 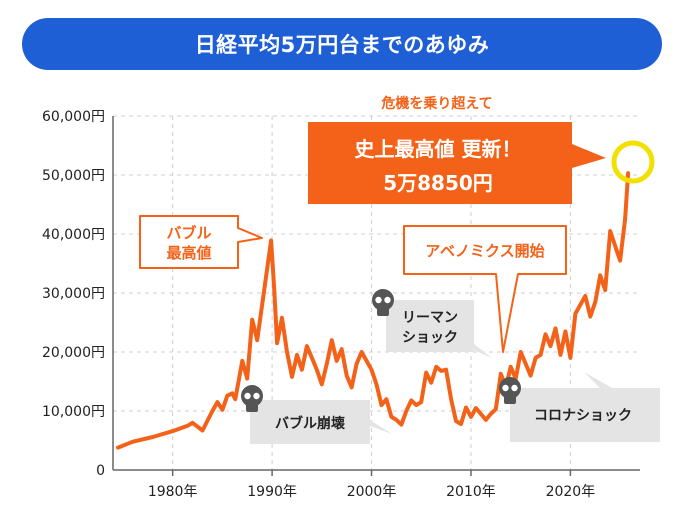 I want to click on annotation-bubble-burst: バブル崩壊, so click(x=321, y=422).